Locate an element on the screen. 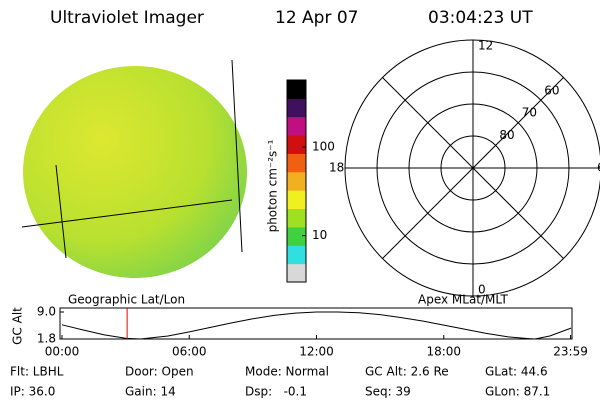  status-field: Flt: LBHL is located at coordinates (37, 372).